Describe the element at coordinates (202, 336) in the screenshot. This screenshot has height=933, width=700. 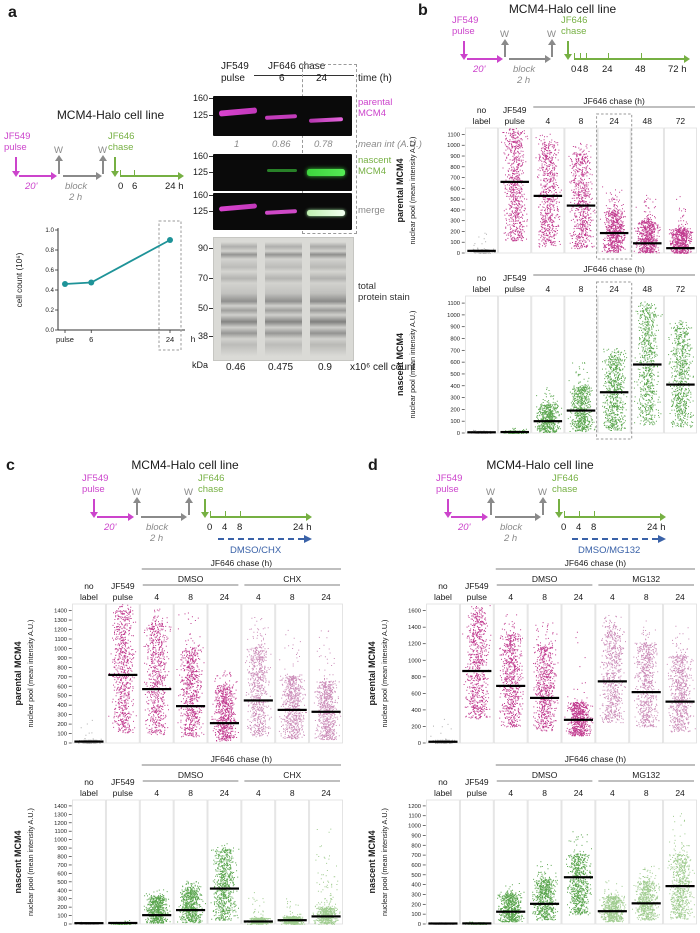
I see `marker-38: 38` at that location.